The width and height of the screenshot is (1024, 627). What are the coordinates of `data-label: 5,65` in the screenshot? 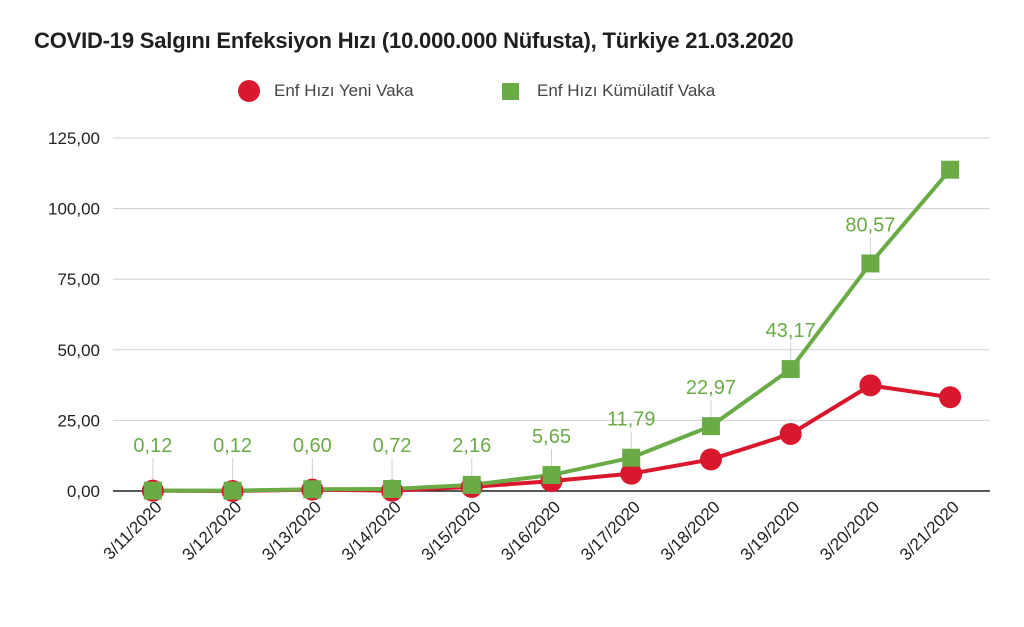 It's located at (551, 437).